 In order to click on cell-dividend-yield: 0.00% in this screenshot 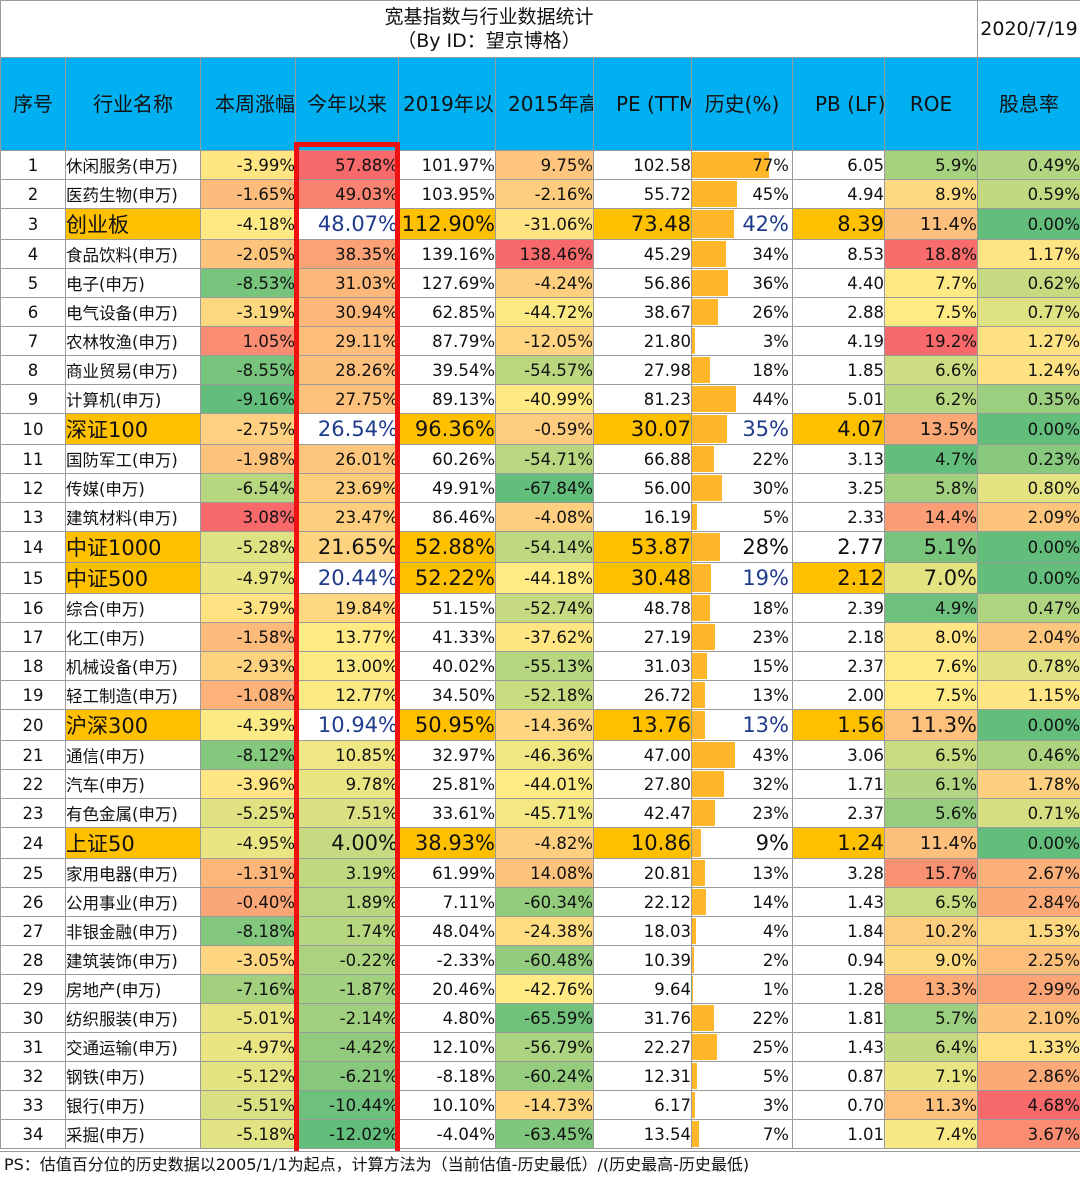, I will do `click(1029, 725)`.